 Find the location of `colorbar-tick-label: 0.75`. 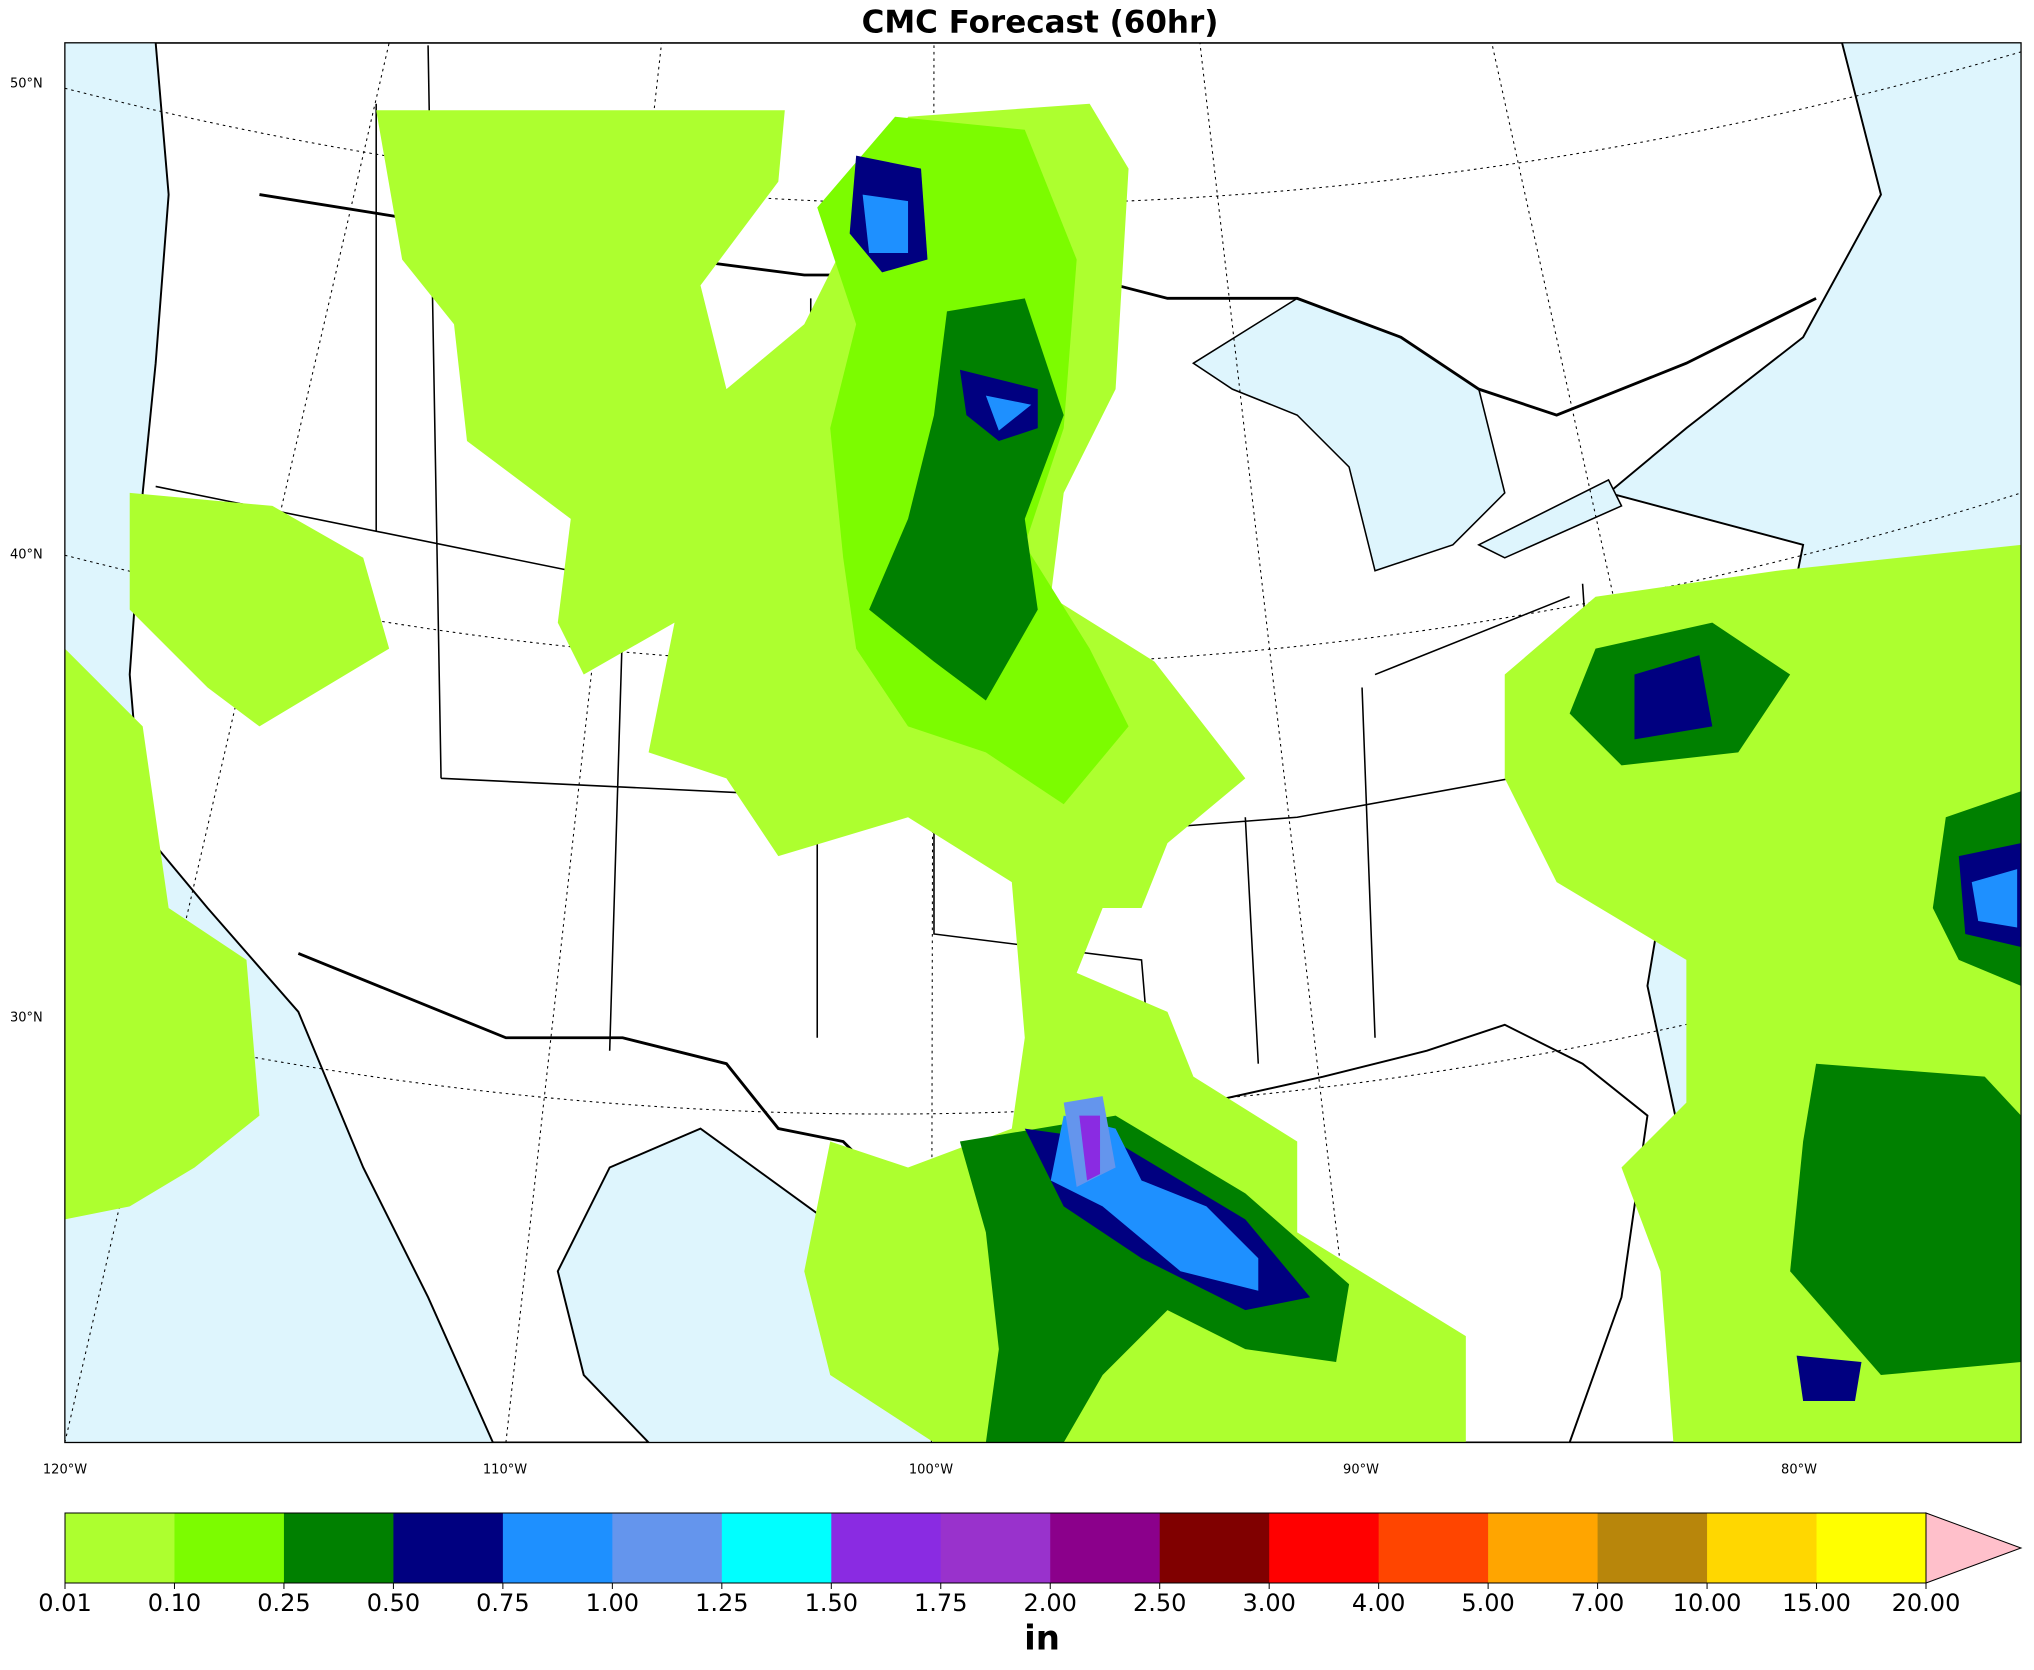

colorbar-tick-label: 0.75 is located at coordinates (502, 1603).